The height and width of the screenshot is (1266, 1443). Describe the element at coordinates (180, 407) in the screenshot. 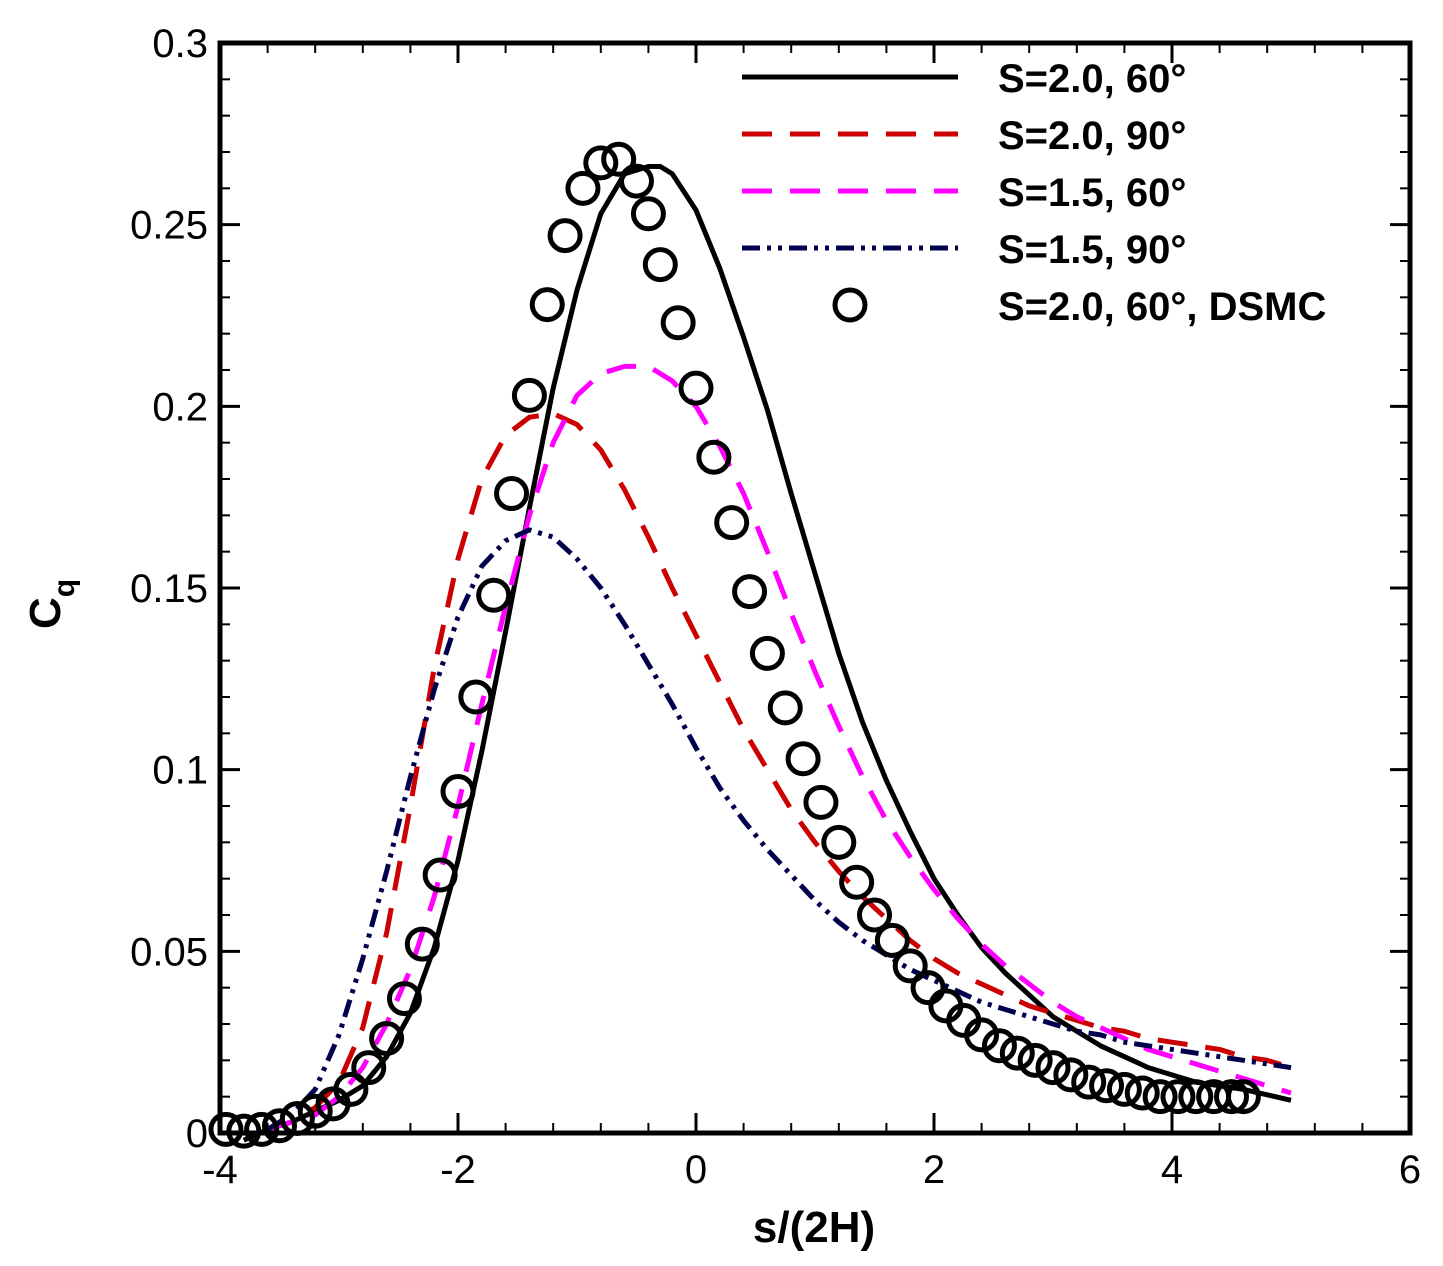

I see `y-tick-label: 0.2` at that location.